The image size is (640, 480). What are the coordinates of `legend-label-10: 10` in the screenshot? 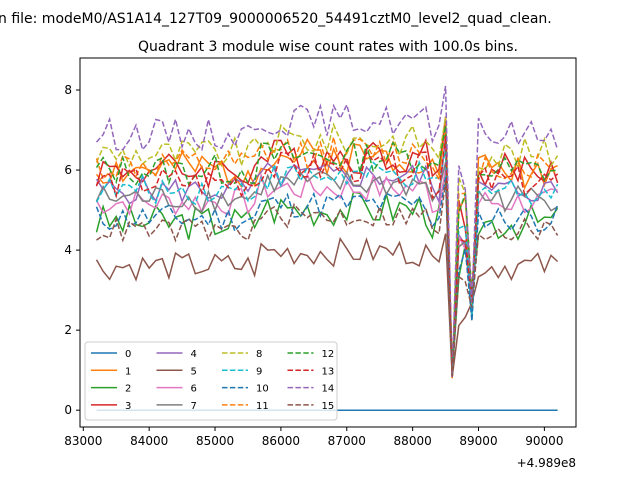 It's located at (262, 389).